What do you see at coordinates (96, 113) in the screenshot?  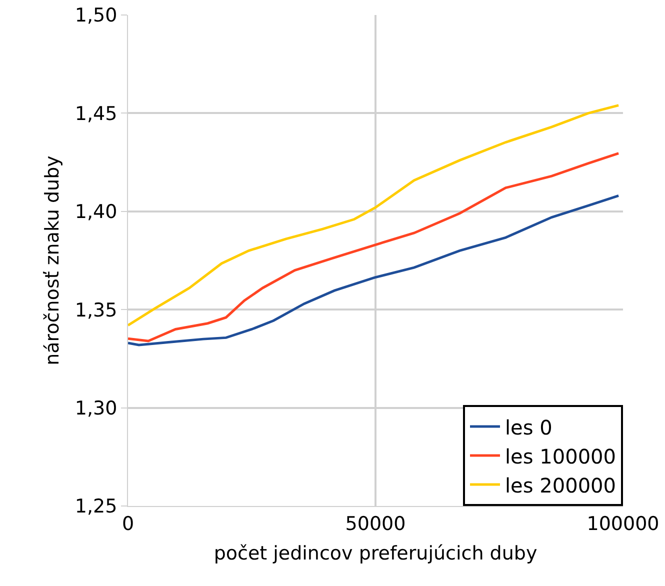 I see `y-tick-label: 1,45` at bounding box center [96, 113].